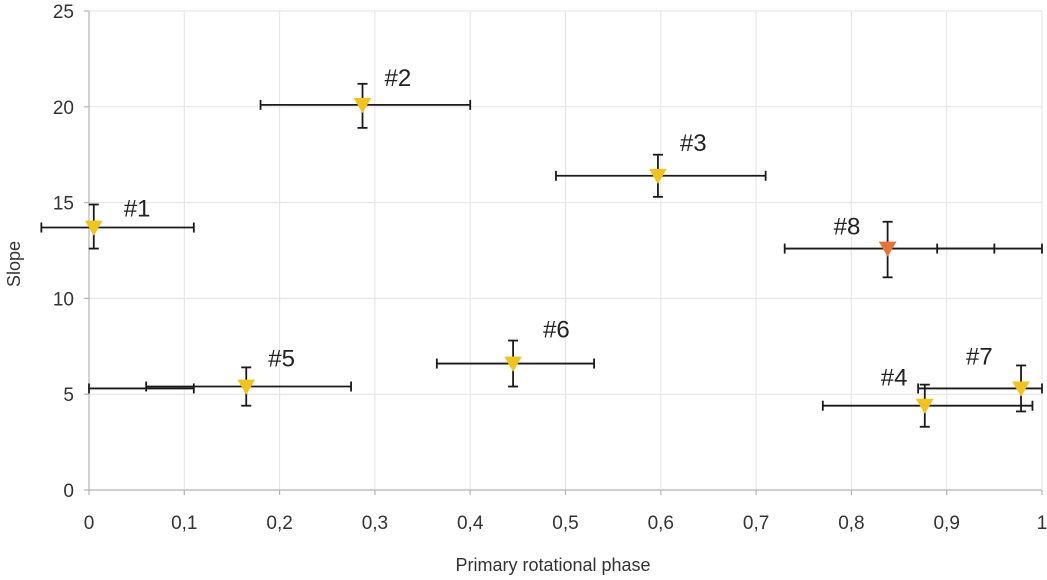  Describe the element at coordinates (556, 330) in the screenshot. I see `data-point-label: #6` at that location.